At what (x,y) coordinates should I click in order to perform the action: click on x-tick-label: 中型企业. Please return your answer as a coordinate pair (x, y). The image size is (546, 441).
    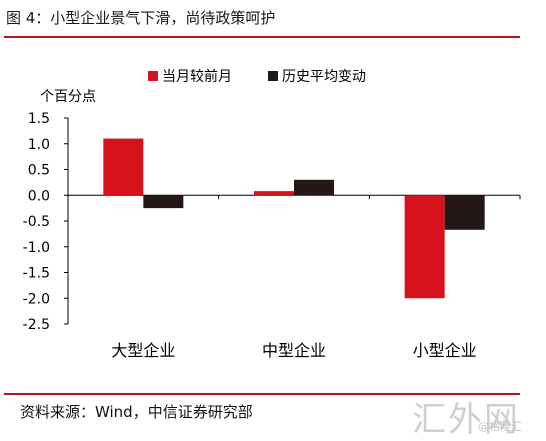
    Looking at the image, I should click on (294, 350).